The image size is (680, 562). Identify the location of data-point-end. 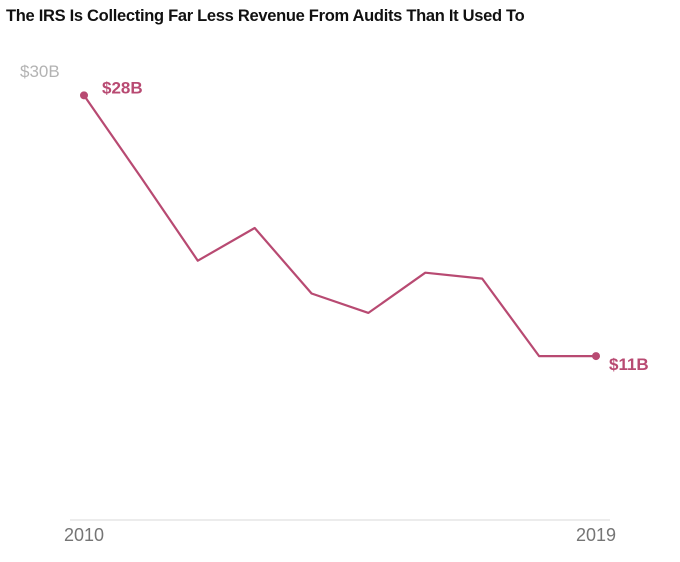
(596, 356).